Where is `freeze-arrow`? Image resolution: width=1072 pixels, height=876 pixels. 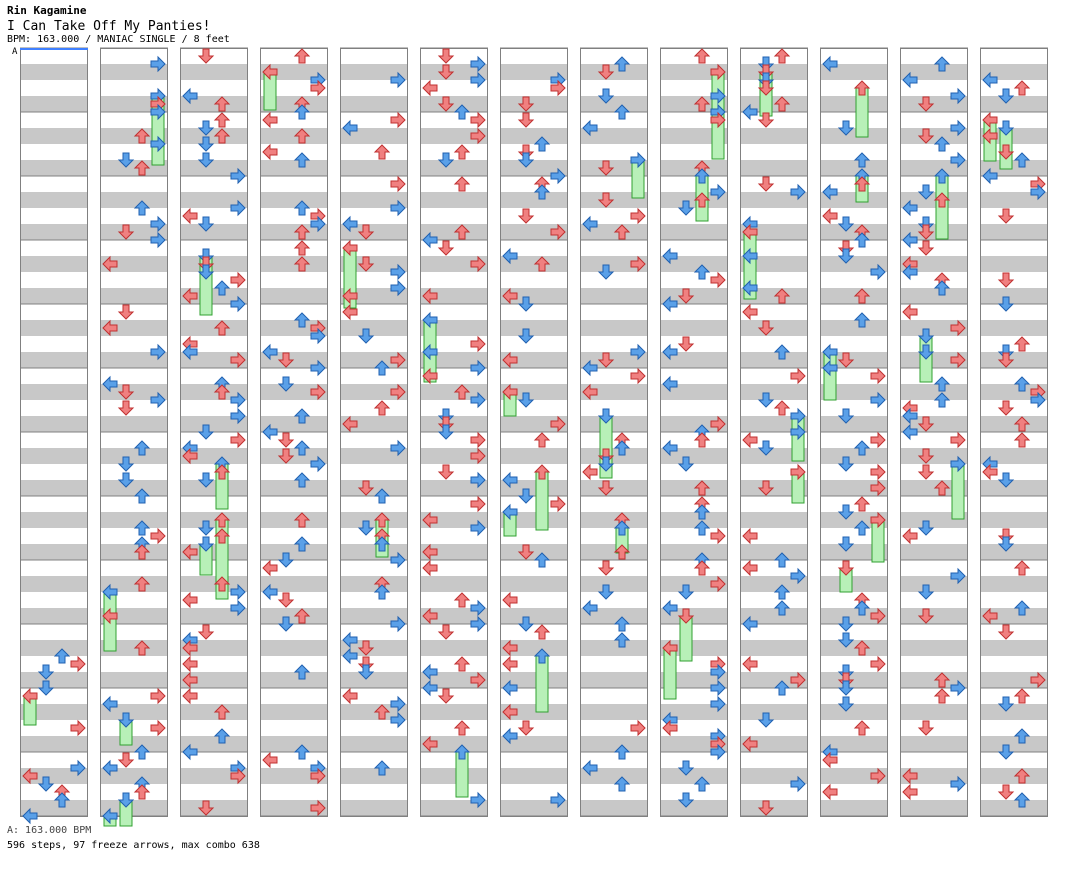
freeze-arrow is located at coordinates (542, 684).